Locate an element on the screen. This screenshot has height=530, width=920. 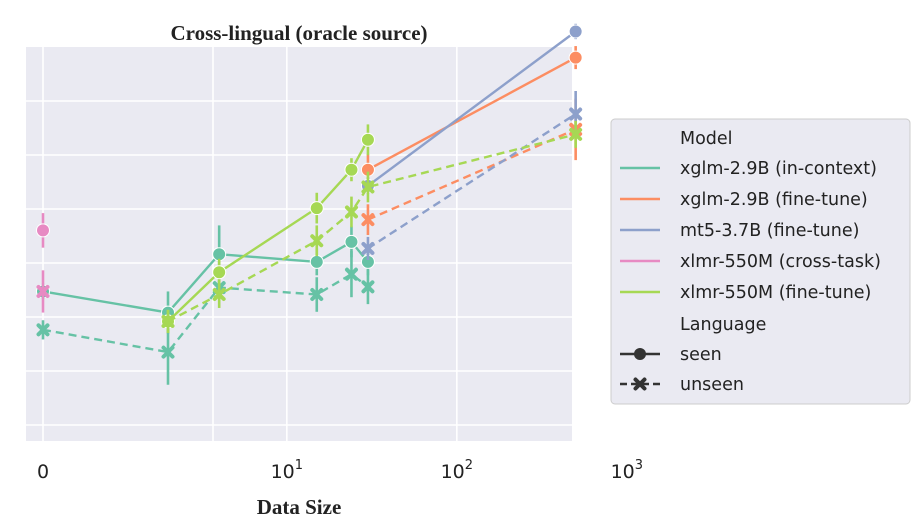
legend-unseen-marker is located at coordinates (640, 384).